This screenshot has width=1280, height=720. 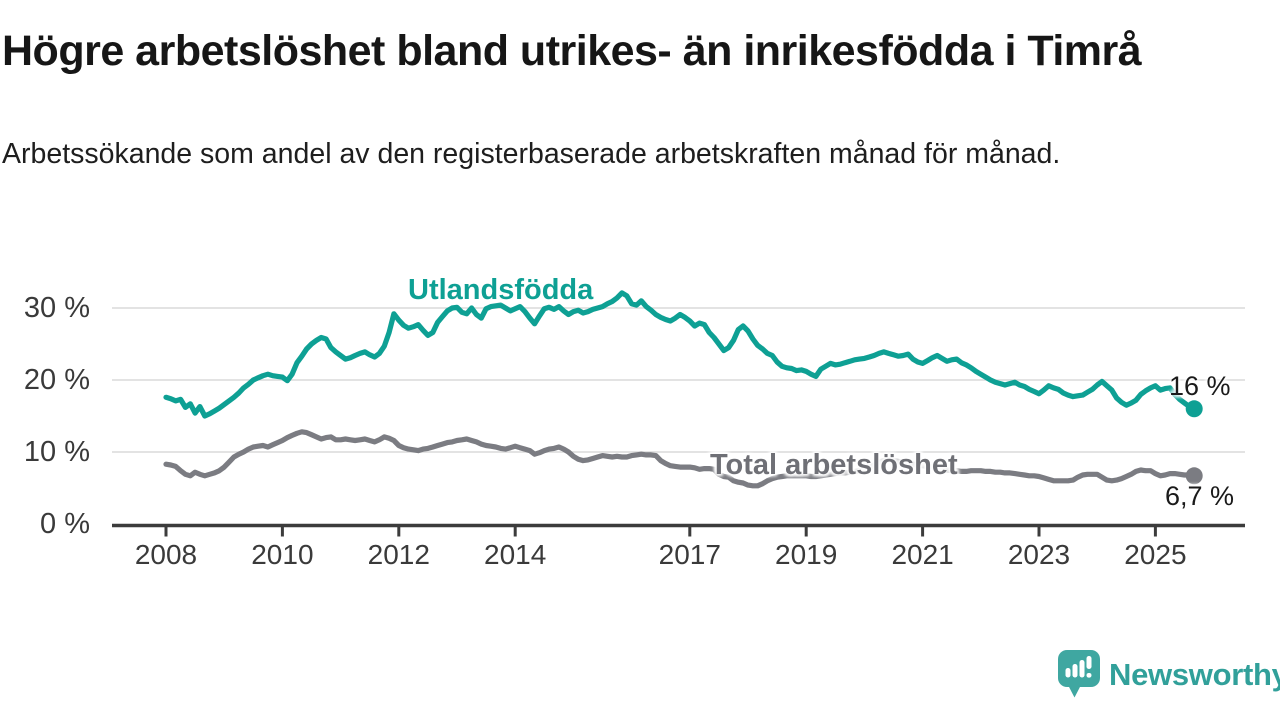 What do you see at coordinates (166, 554) in the screenshot?
I see `x-tick-label: 2008` at bounding box center [166, 554].